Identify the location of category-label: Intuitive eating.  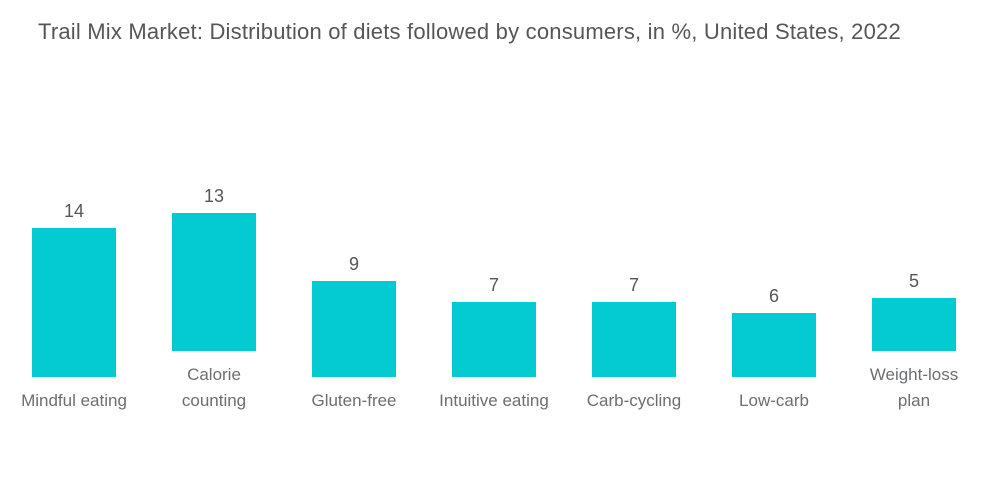
(494, 400).